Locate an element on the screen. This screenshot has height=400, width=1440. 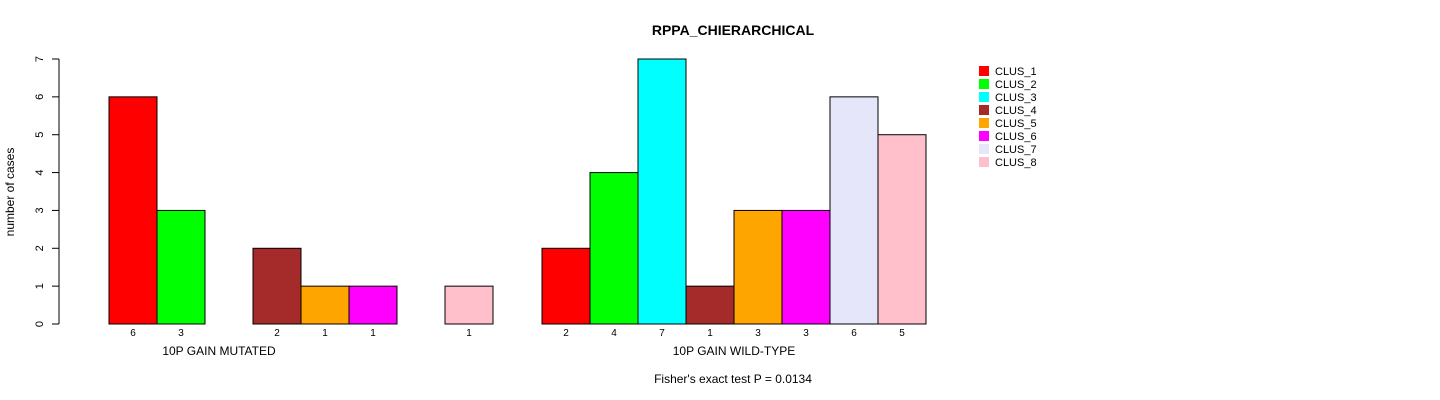
y-tick-label: 1 is located at coordinates (40, 286).